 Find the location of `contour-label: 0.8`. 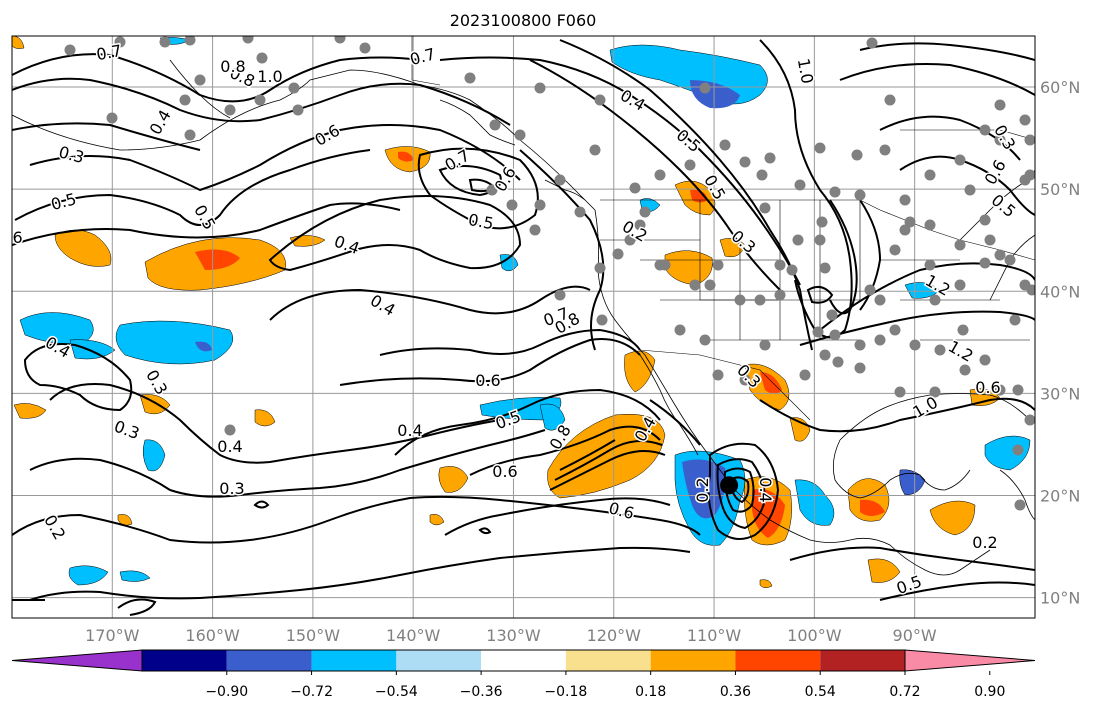

contour-label: 0.8 is located at coordinates (232, 66).